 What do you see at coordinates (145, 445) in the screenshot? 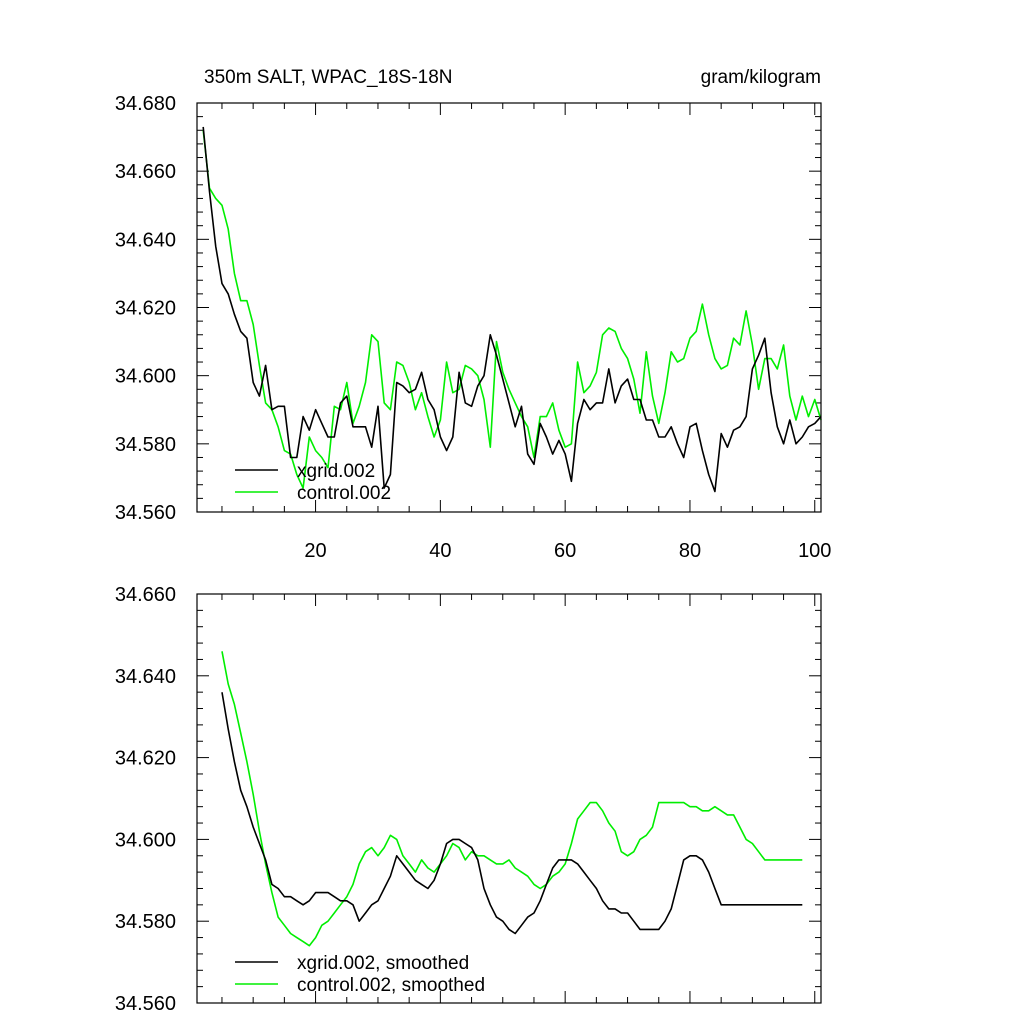
I see `top-ytick-label: 34.580` at bounding box center [145, 445].